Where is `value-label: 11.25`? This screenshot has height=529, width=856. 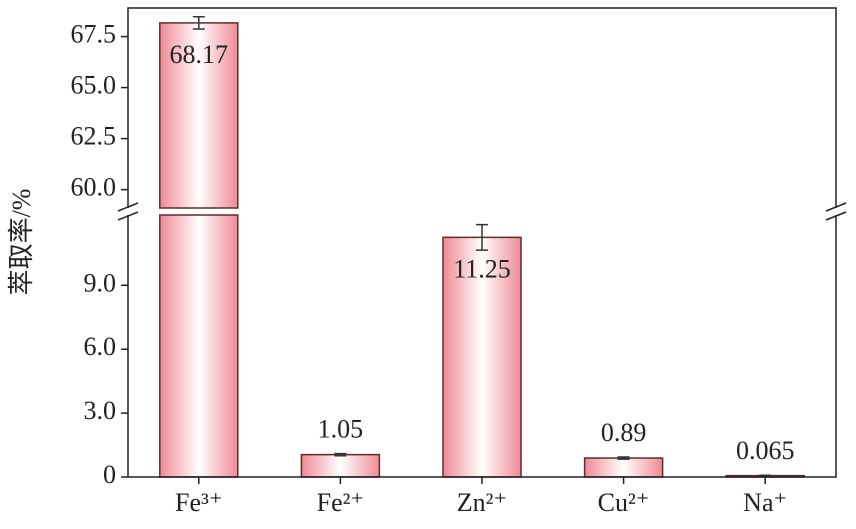 value-label: 11.25 is located at coordinates (482, 268).